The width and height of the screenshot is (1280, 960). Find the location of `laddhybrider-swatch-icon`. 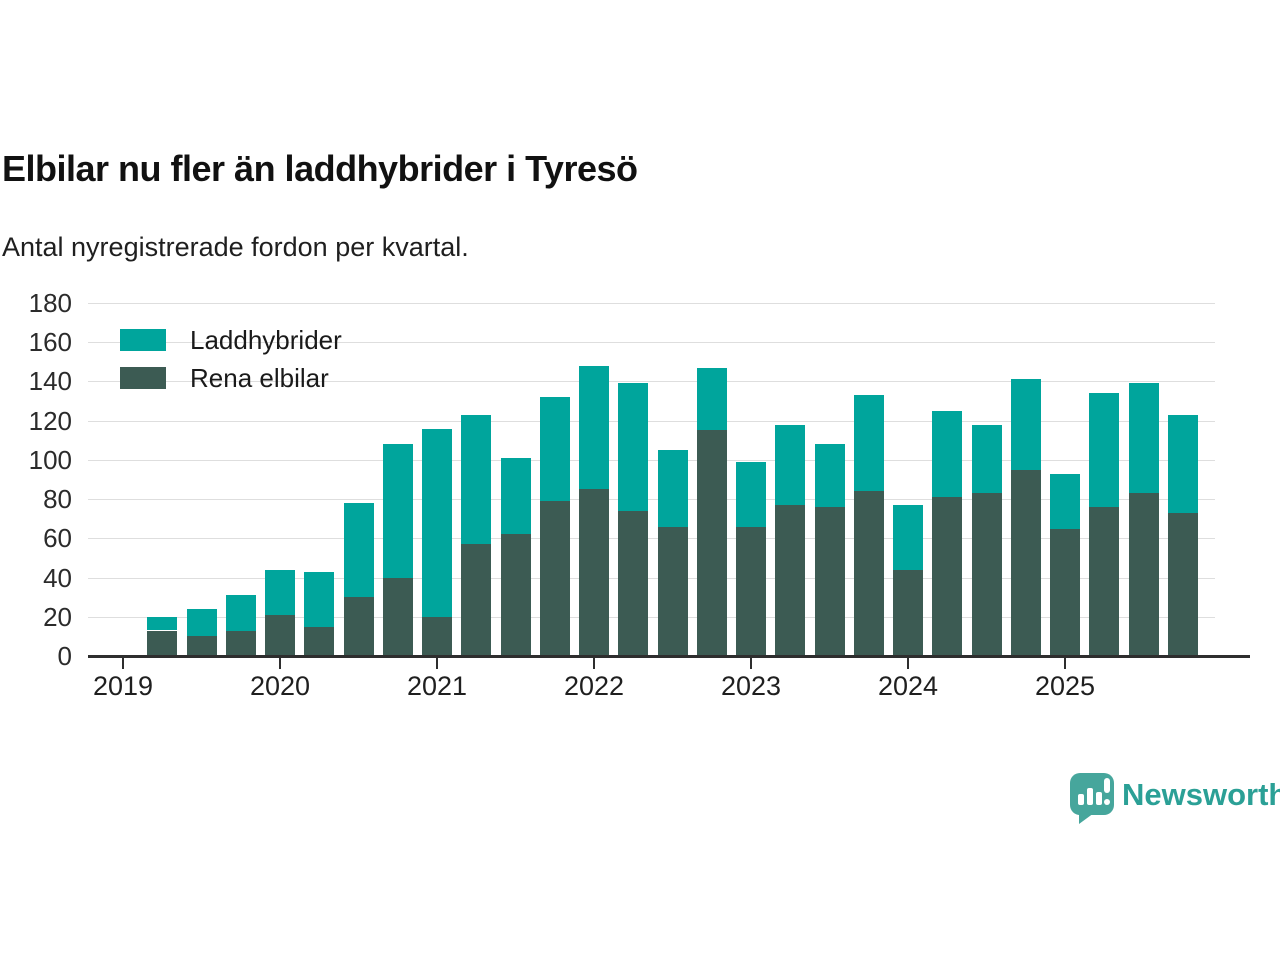

laddhybrider-swatch-icon is located at coordinates (143, 340).